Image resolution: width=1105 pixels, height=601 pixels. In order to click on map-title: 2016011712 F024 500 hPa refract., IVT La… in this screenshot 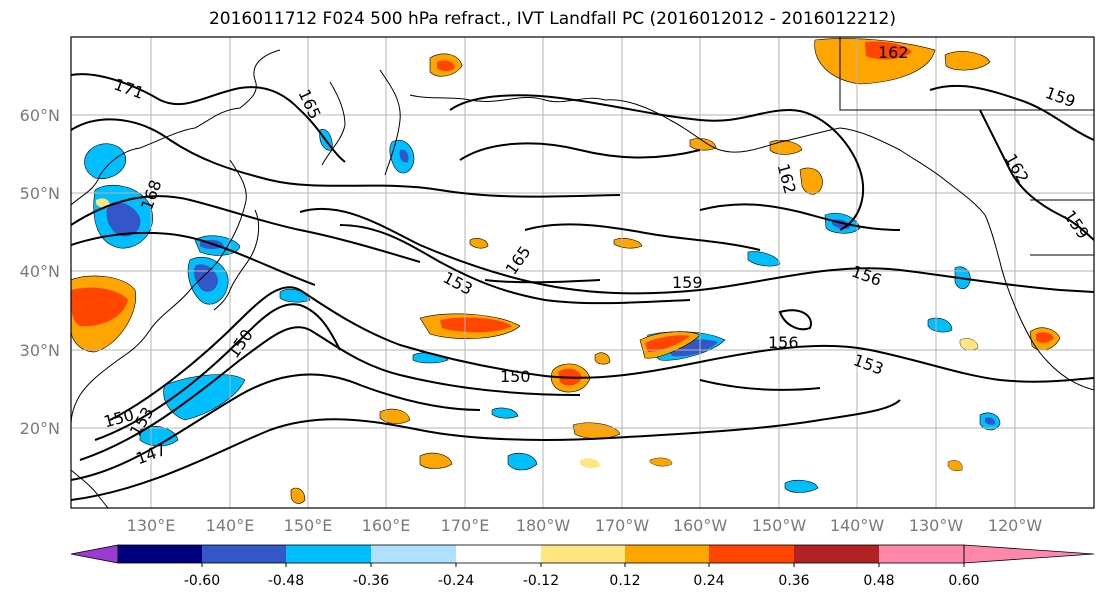, I will do `click(552, 19)`.